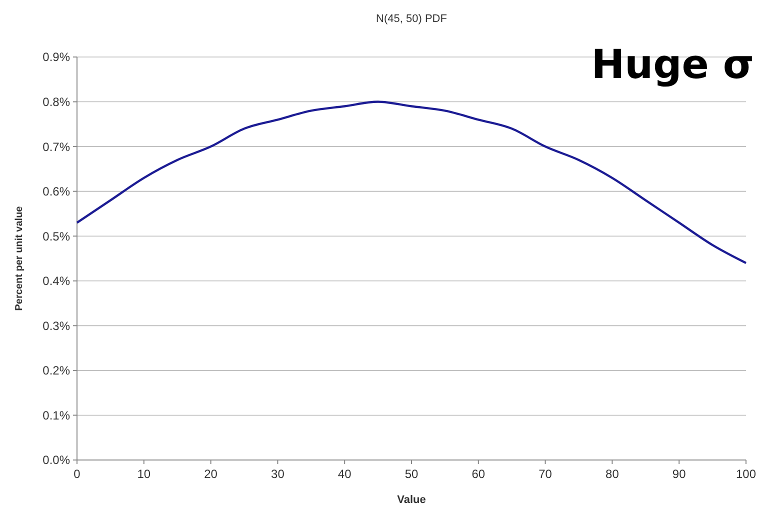 The width and height of the screenshot is (760, 505). What do you see at coordinates (412, 19) in the screenshot?
I see `chart-title: N(45, 50) PDF` at bounding box center [412, 19].